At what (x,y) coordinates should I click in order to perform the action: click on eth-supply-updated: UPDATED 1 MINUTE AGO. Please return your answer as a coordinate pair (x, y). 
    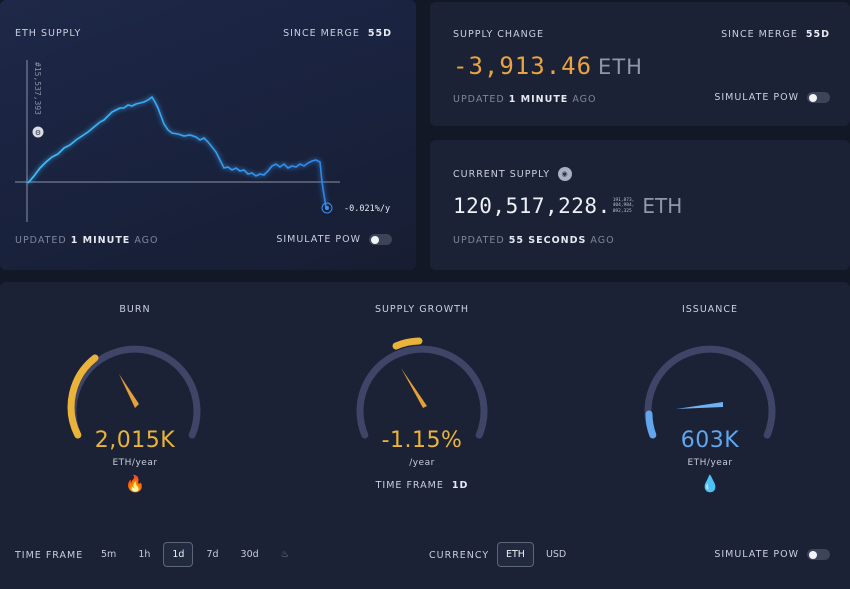
    Looking at the image, I should click on (87, 240).